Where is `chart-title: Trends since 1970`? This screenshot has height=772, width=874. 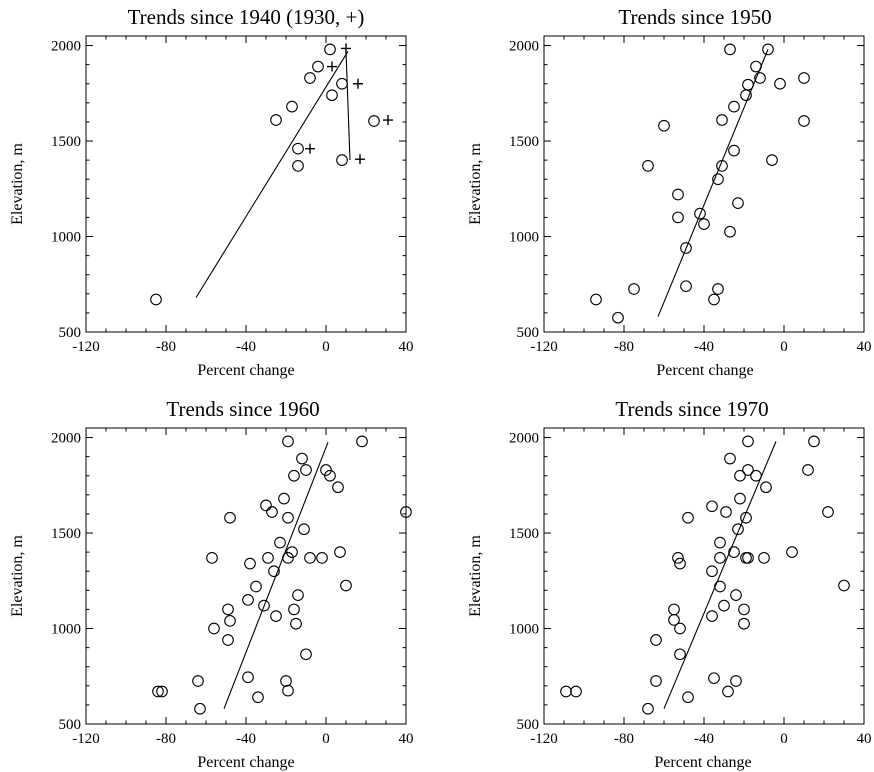 chart-title: Trends since 1970 is located at coordinates (691, 409).